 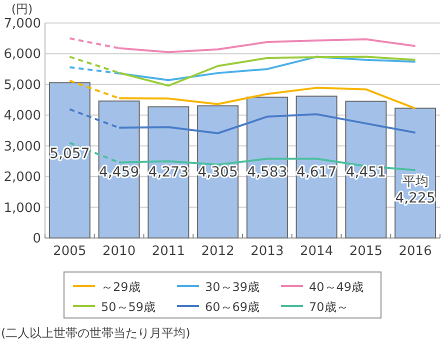 I want to click on x-tick-label: 2013, so click(x=267, y=251).